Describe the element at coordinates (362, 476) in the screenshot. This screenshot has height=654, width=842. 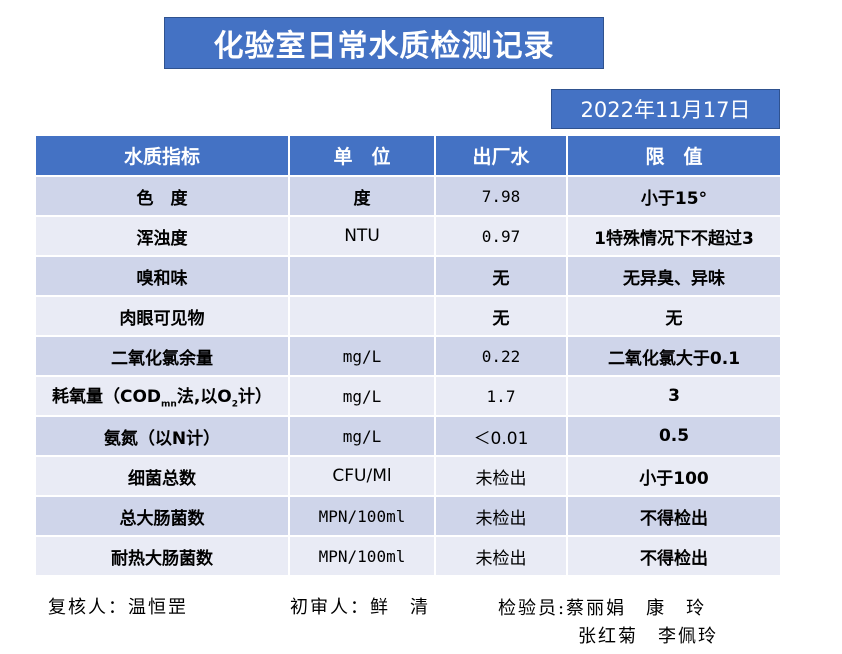
I see `unit-cell: CFU/Ml` at that location.